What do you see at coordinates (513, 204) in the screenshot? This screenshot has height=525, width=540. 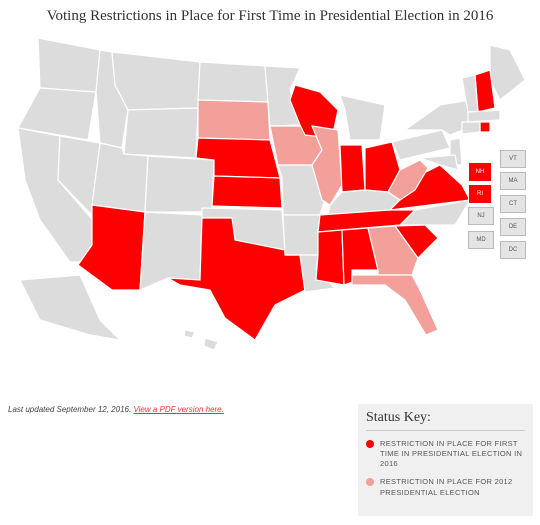 I see `small-state-box: CT` at bounding box center [513, 204].